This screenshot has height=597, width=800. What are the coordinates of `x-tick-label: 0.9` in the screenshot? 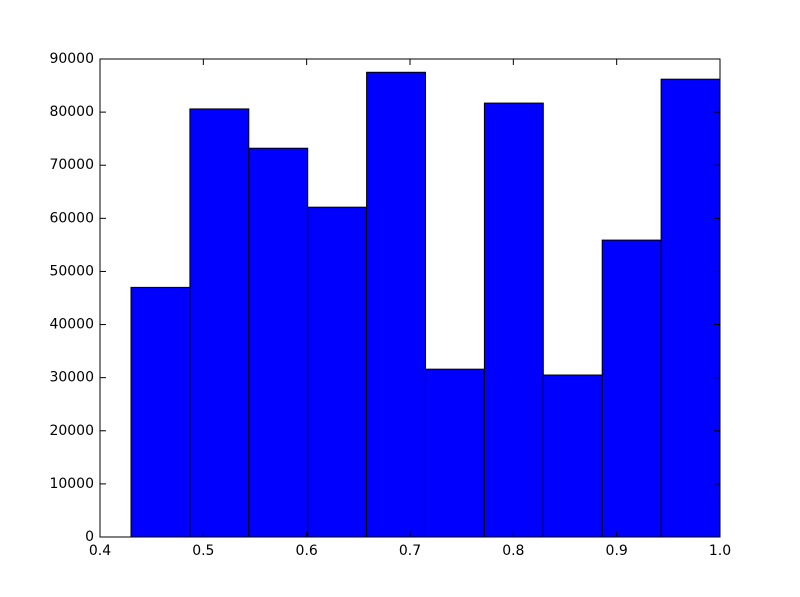 It's located at (617, 551).